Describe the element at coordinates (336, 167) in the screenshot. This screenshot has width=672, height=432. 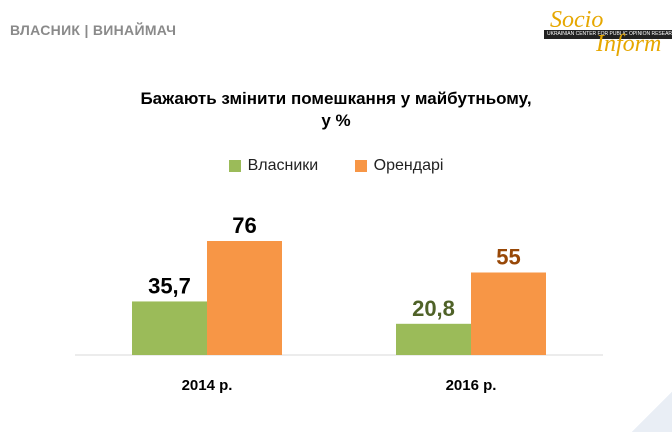
I see `chart-legend: Власники Орендарі` at that location.